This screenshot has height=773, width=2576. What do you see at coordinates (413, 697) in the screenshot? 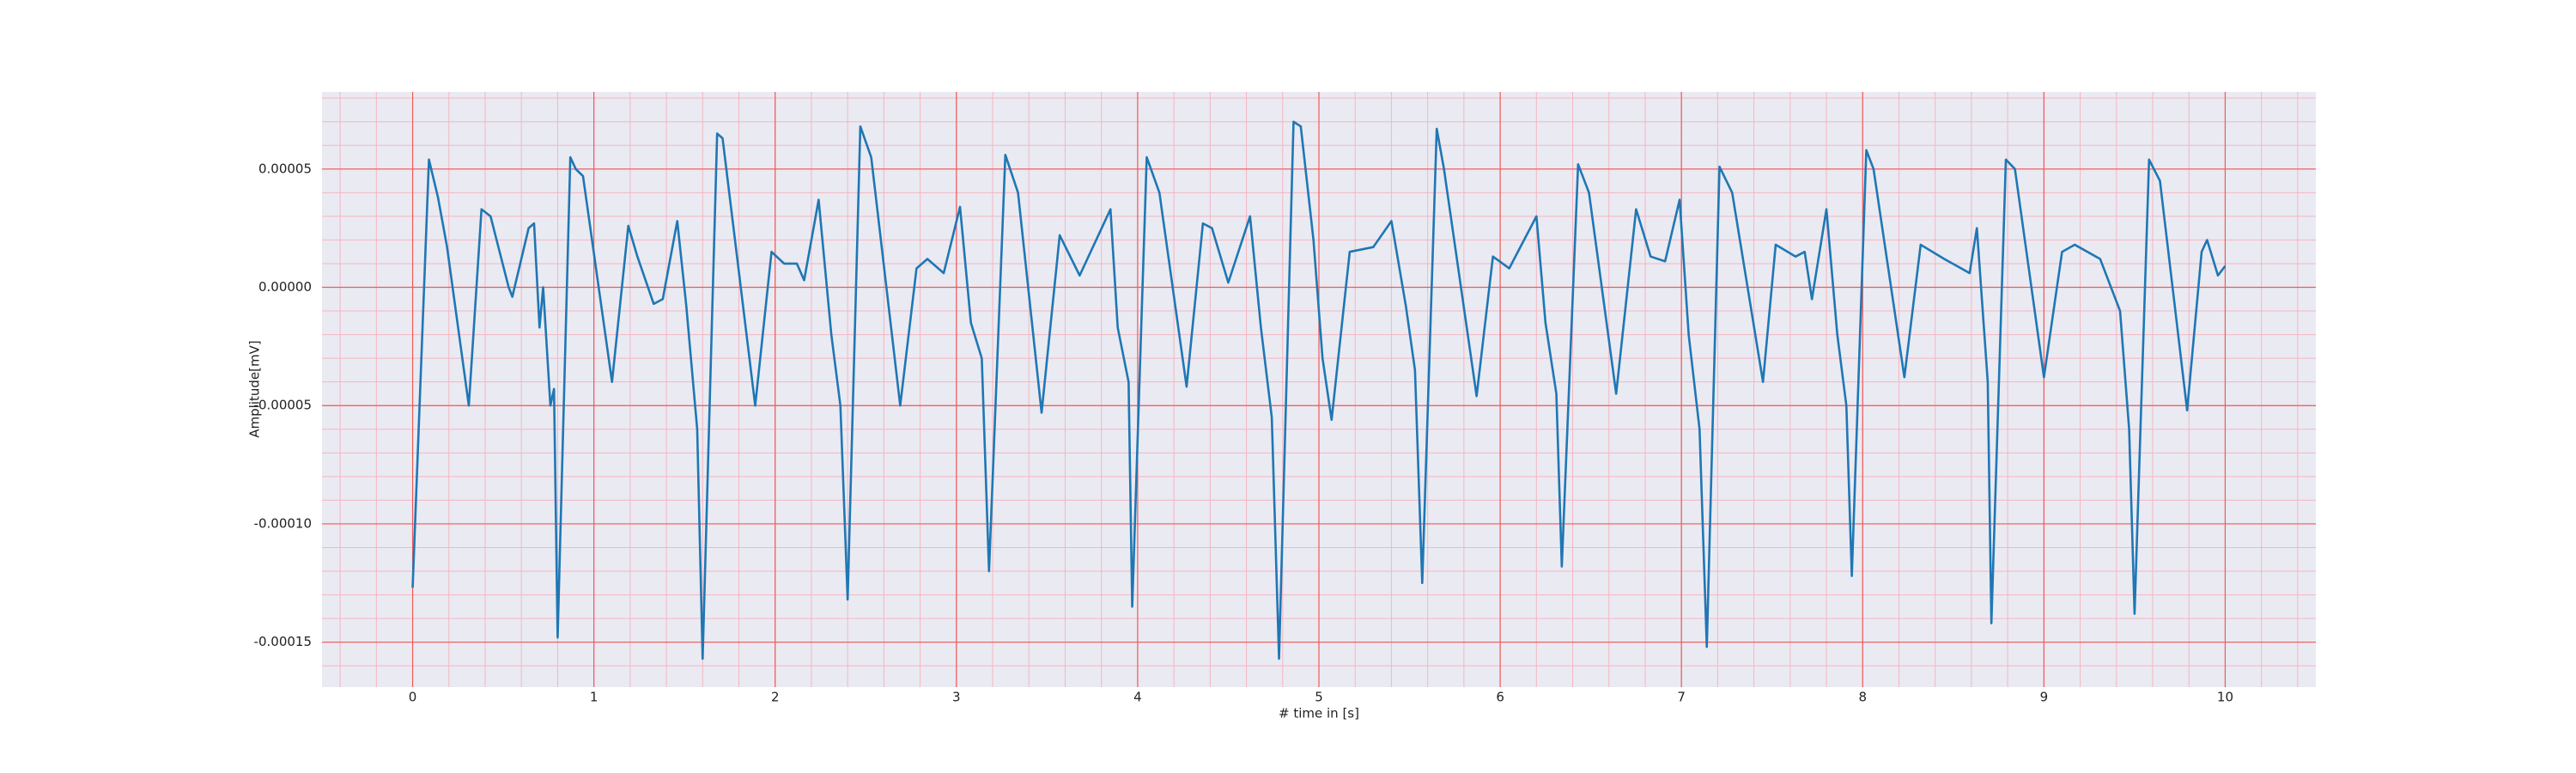
I see `x-tick-label: 0` at bounding box center [413, 697].